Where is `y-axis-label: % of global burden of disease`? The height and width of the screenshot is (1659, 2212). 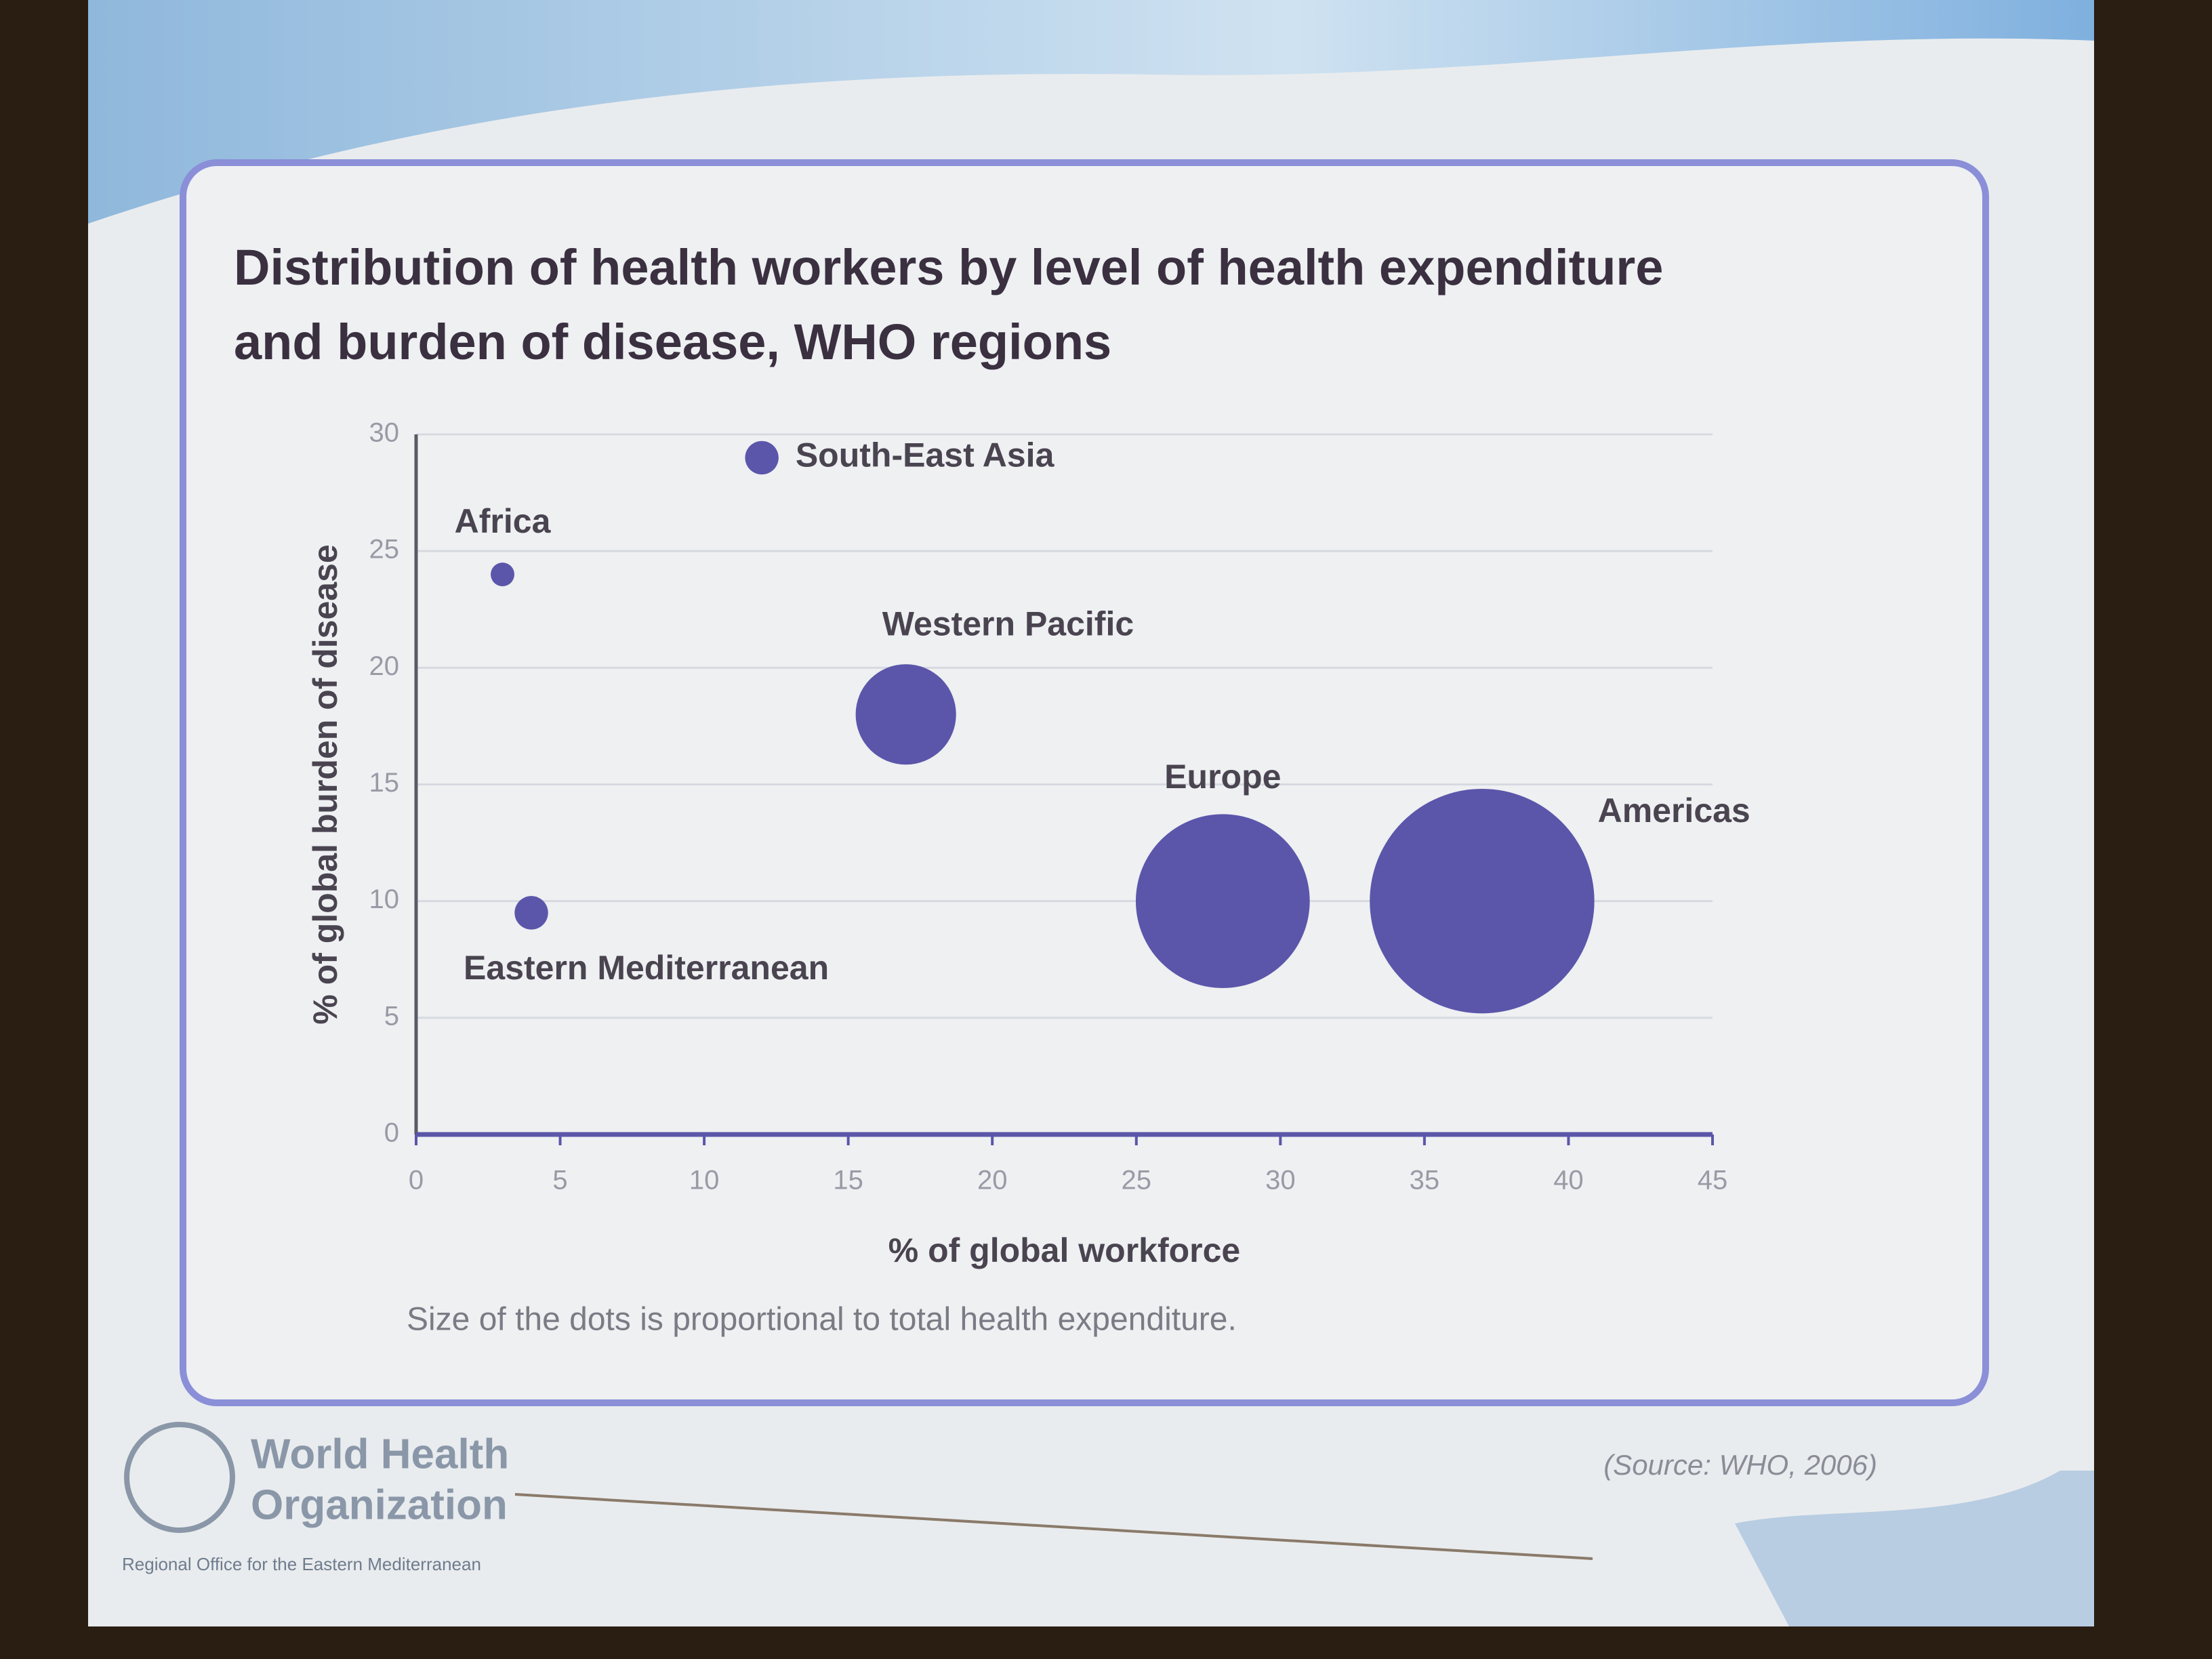
y-axis-label: % of global burden of disease is located at coordinates (325, 784).